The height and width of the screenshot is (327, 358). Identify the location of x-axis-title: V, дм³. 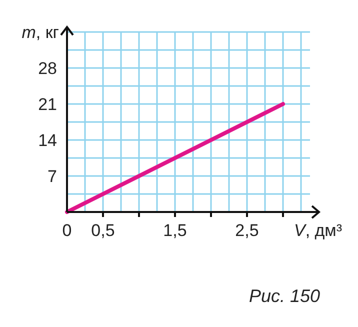
(318, 230).